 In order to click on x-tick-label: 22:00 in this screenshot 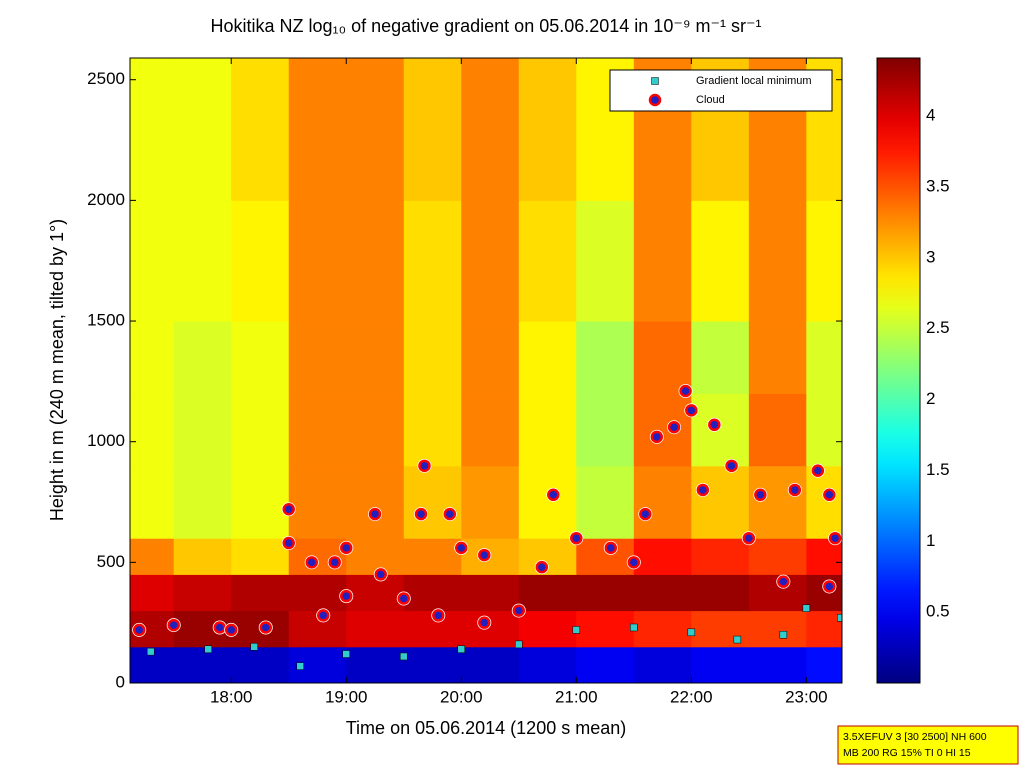, I will do `click(691, 696)`.